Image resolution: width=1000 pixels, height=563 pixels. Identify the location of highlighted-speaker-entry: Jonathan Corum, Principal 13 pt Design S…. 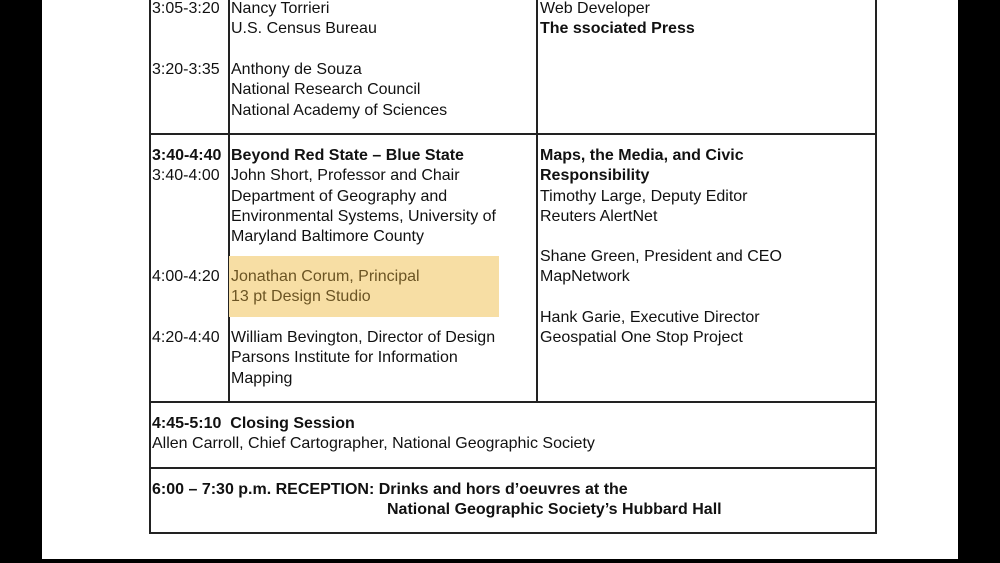
(325, 287).